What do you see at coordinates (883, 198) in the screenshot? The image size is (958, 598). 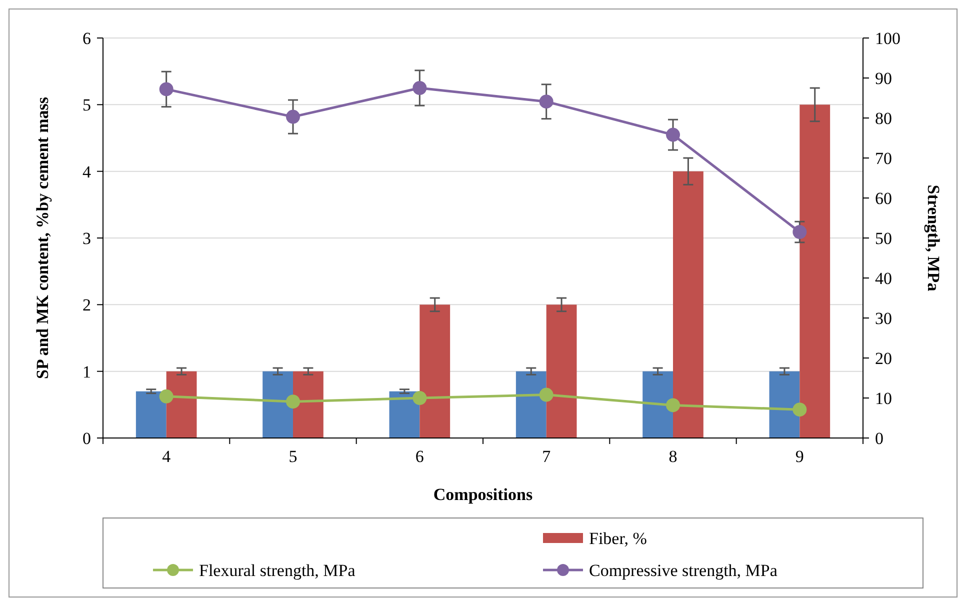 I see `y2-tick-label: 60` at bounding box center [883, 198].